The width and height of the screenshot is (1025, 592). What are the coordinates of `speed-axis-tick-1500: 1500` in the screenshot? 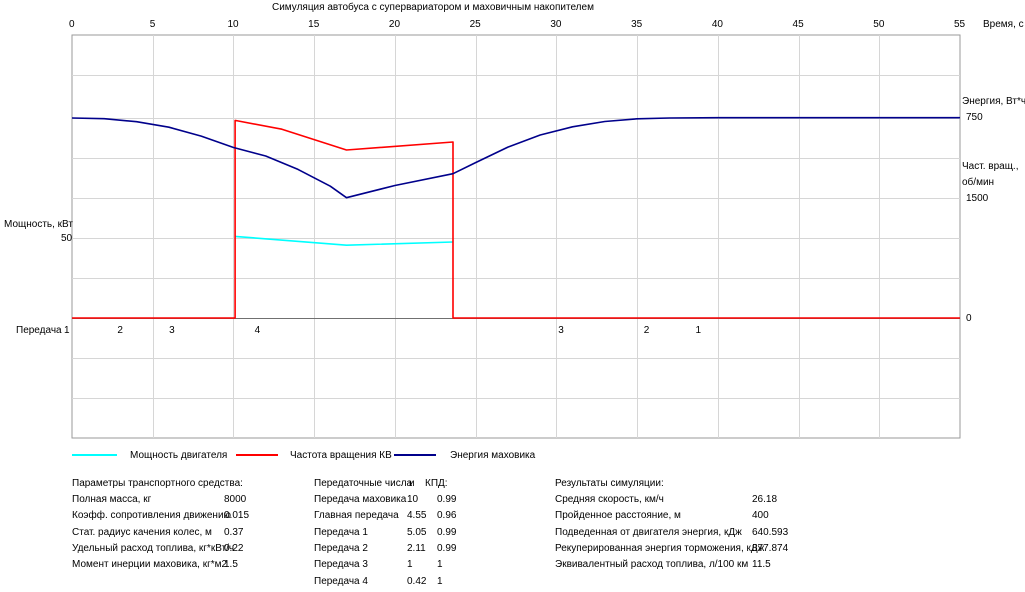 It's located at (977, 198).